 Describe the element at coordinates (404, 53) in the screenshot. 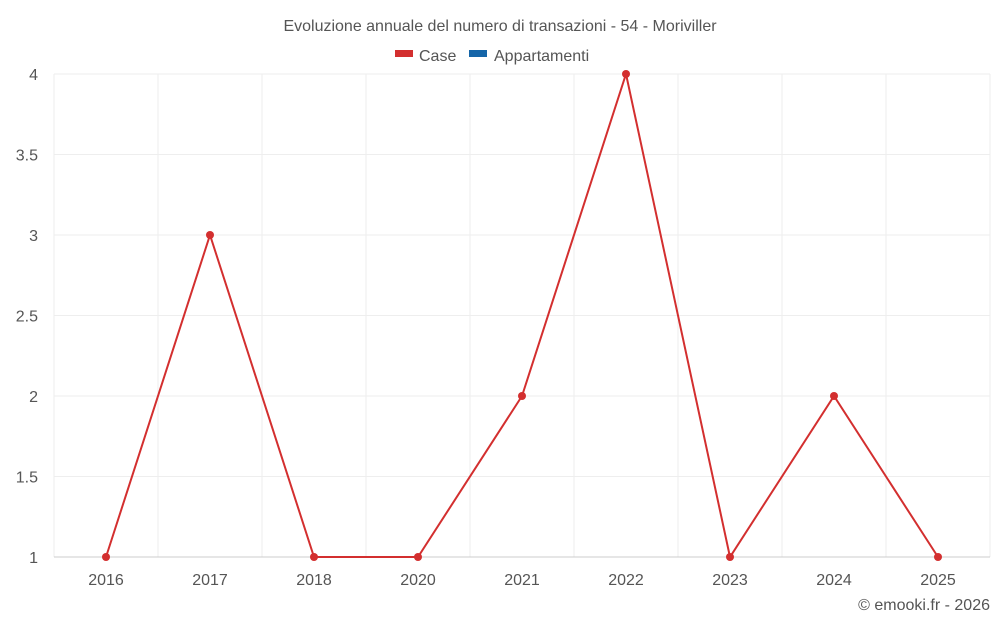

I see `legend-swatch-case` at that location.